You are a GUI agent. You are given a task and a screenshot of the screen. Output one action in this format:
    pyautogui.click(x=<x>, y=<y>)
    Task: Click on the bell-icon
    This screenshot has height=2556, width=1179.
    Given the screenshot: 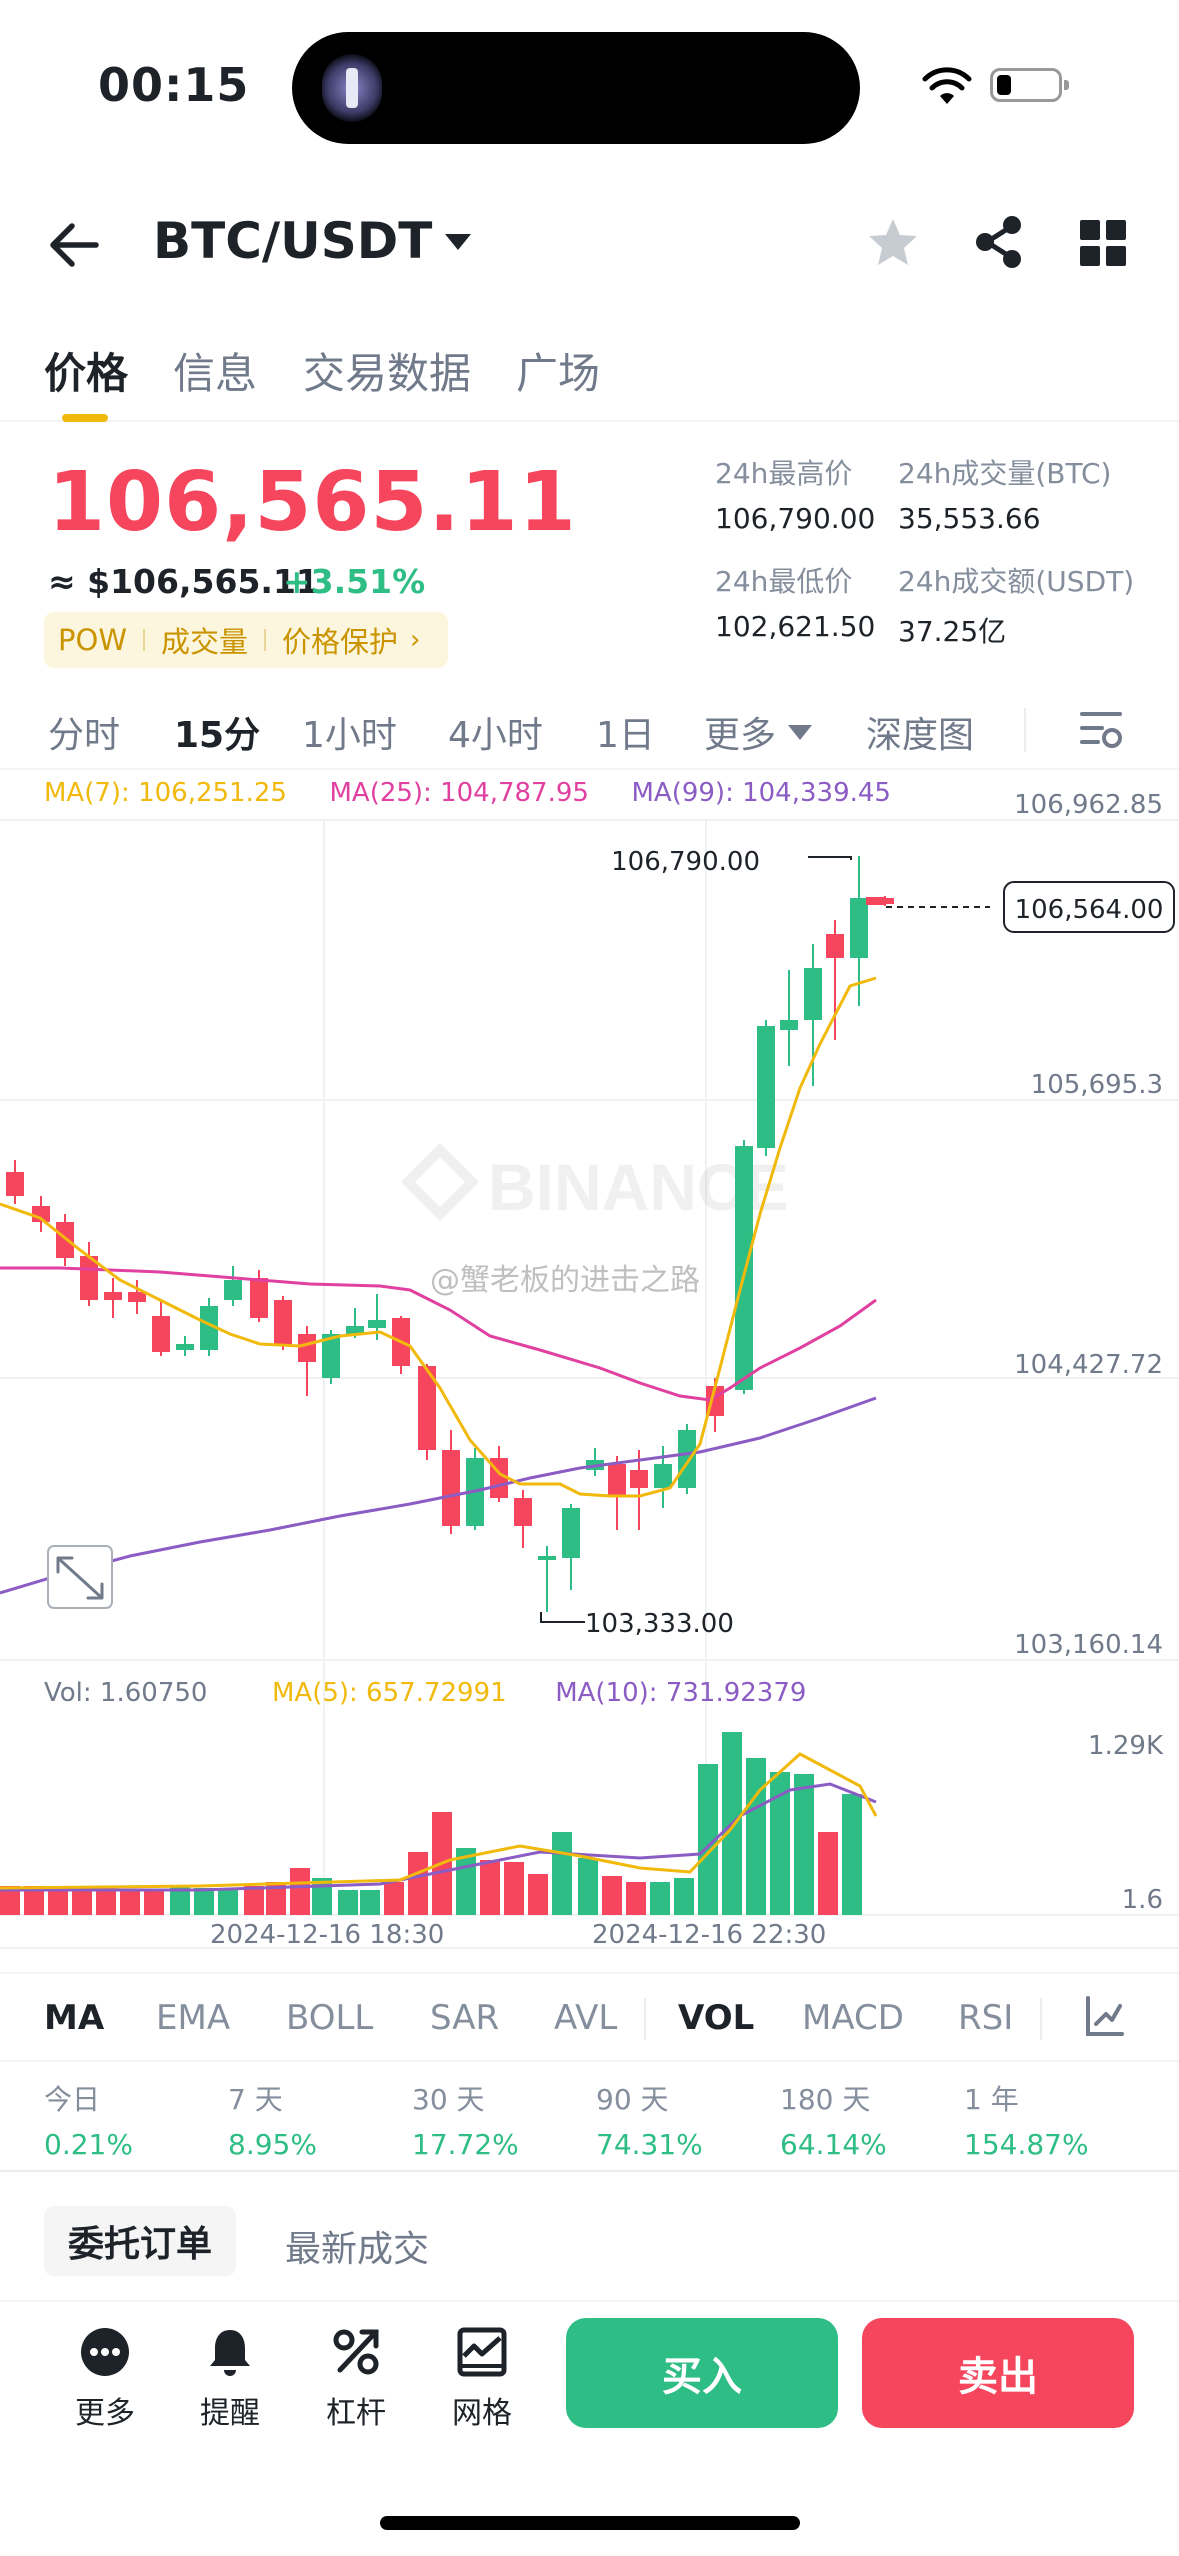 What is the action you would take?
    pyautogui.click(x=230, y=2353)
    